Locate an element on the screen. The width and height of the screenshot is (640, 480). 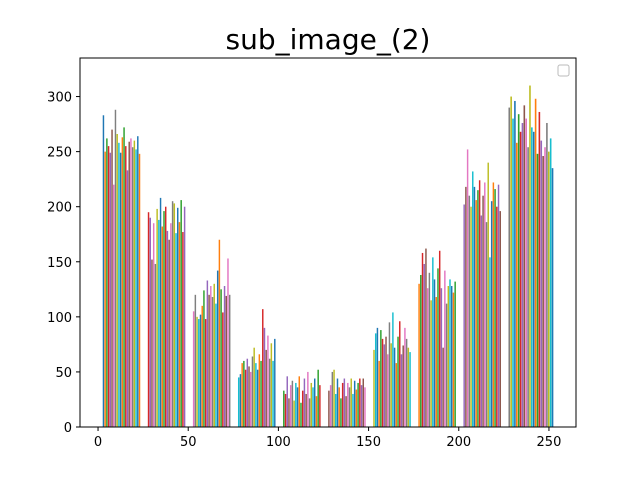
x-tick-label: 50 is located at coordinates (188, 442).